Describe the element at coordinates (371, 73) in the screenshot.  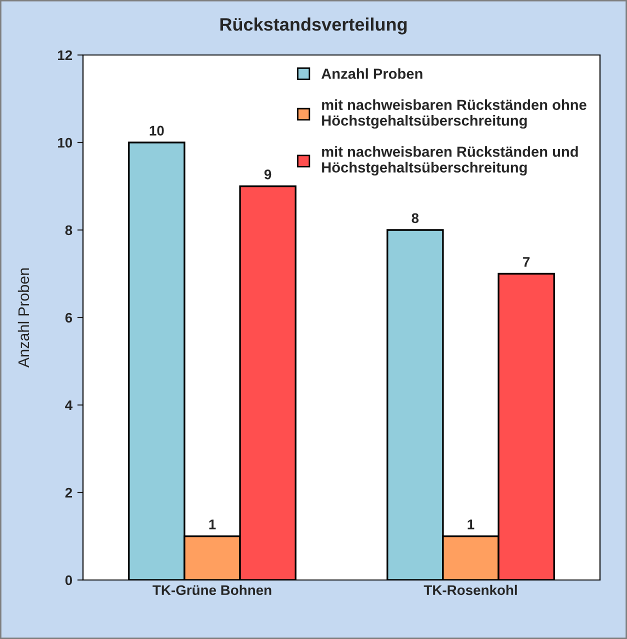
I see `legend-label: Anzahl Proben` at that location.